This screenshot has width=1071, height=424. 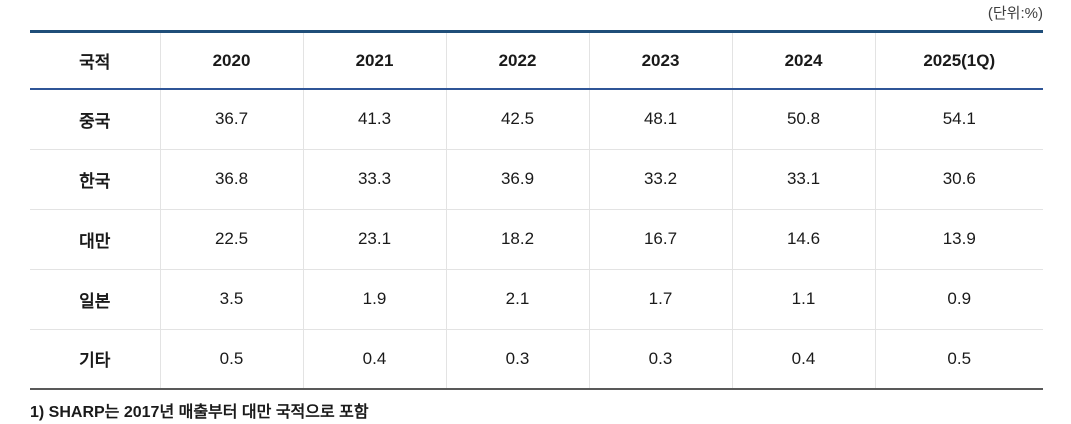 I want to click on column-header: 국적, so click(x=95, y=62).